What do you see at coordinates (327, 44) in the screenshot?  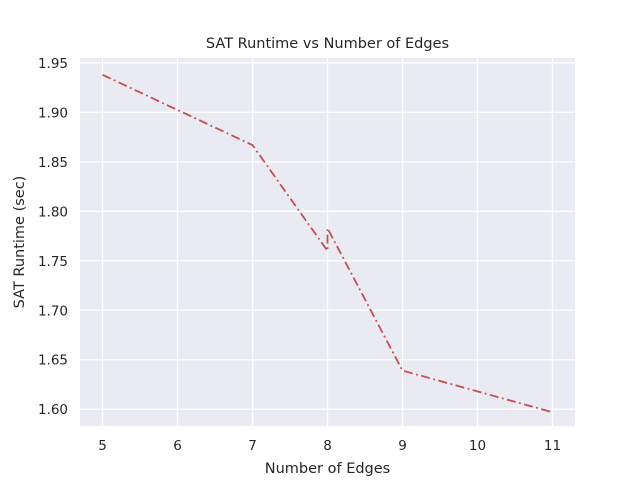 I see `chart-title: SAT Runtime vs Number of Edges` at bounding box center [327, 44].